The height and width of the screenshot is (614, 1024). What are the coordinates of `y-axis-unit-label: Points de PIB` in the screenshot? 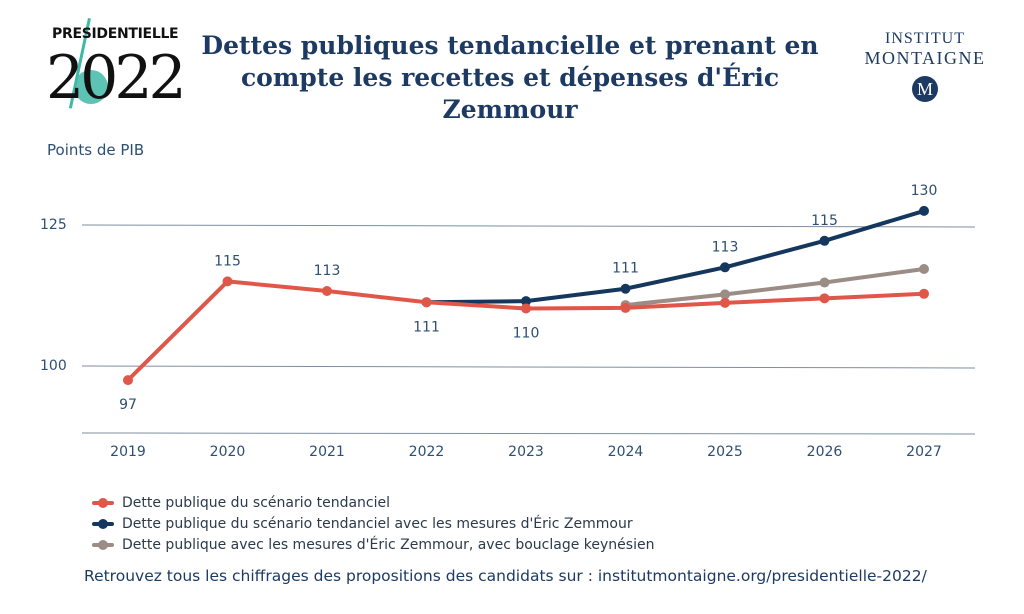 It's located at (96, 150).